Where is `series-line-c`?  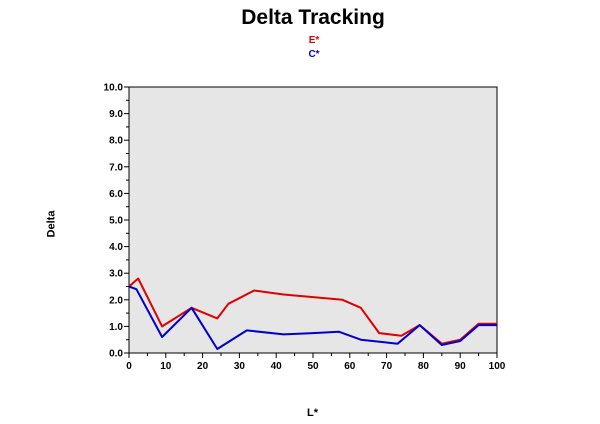 series-line-c is located at coordinates (312, 317).